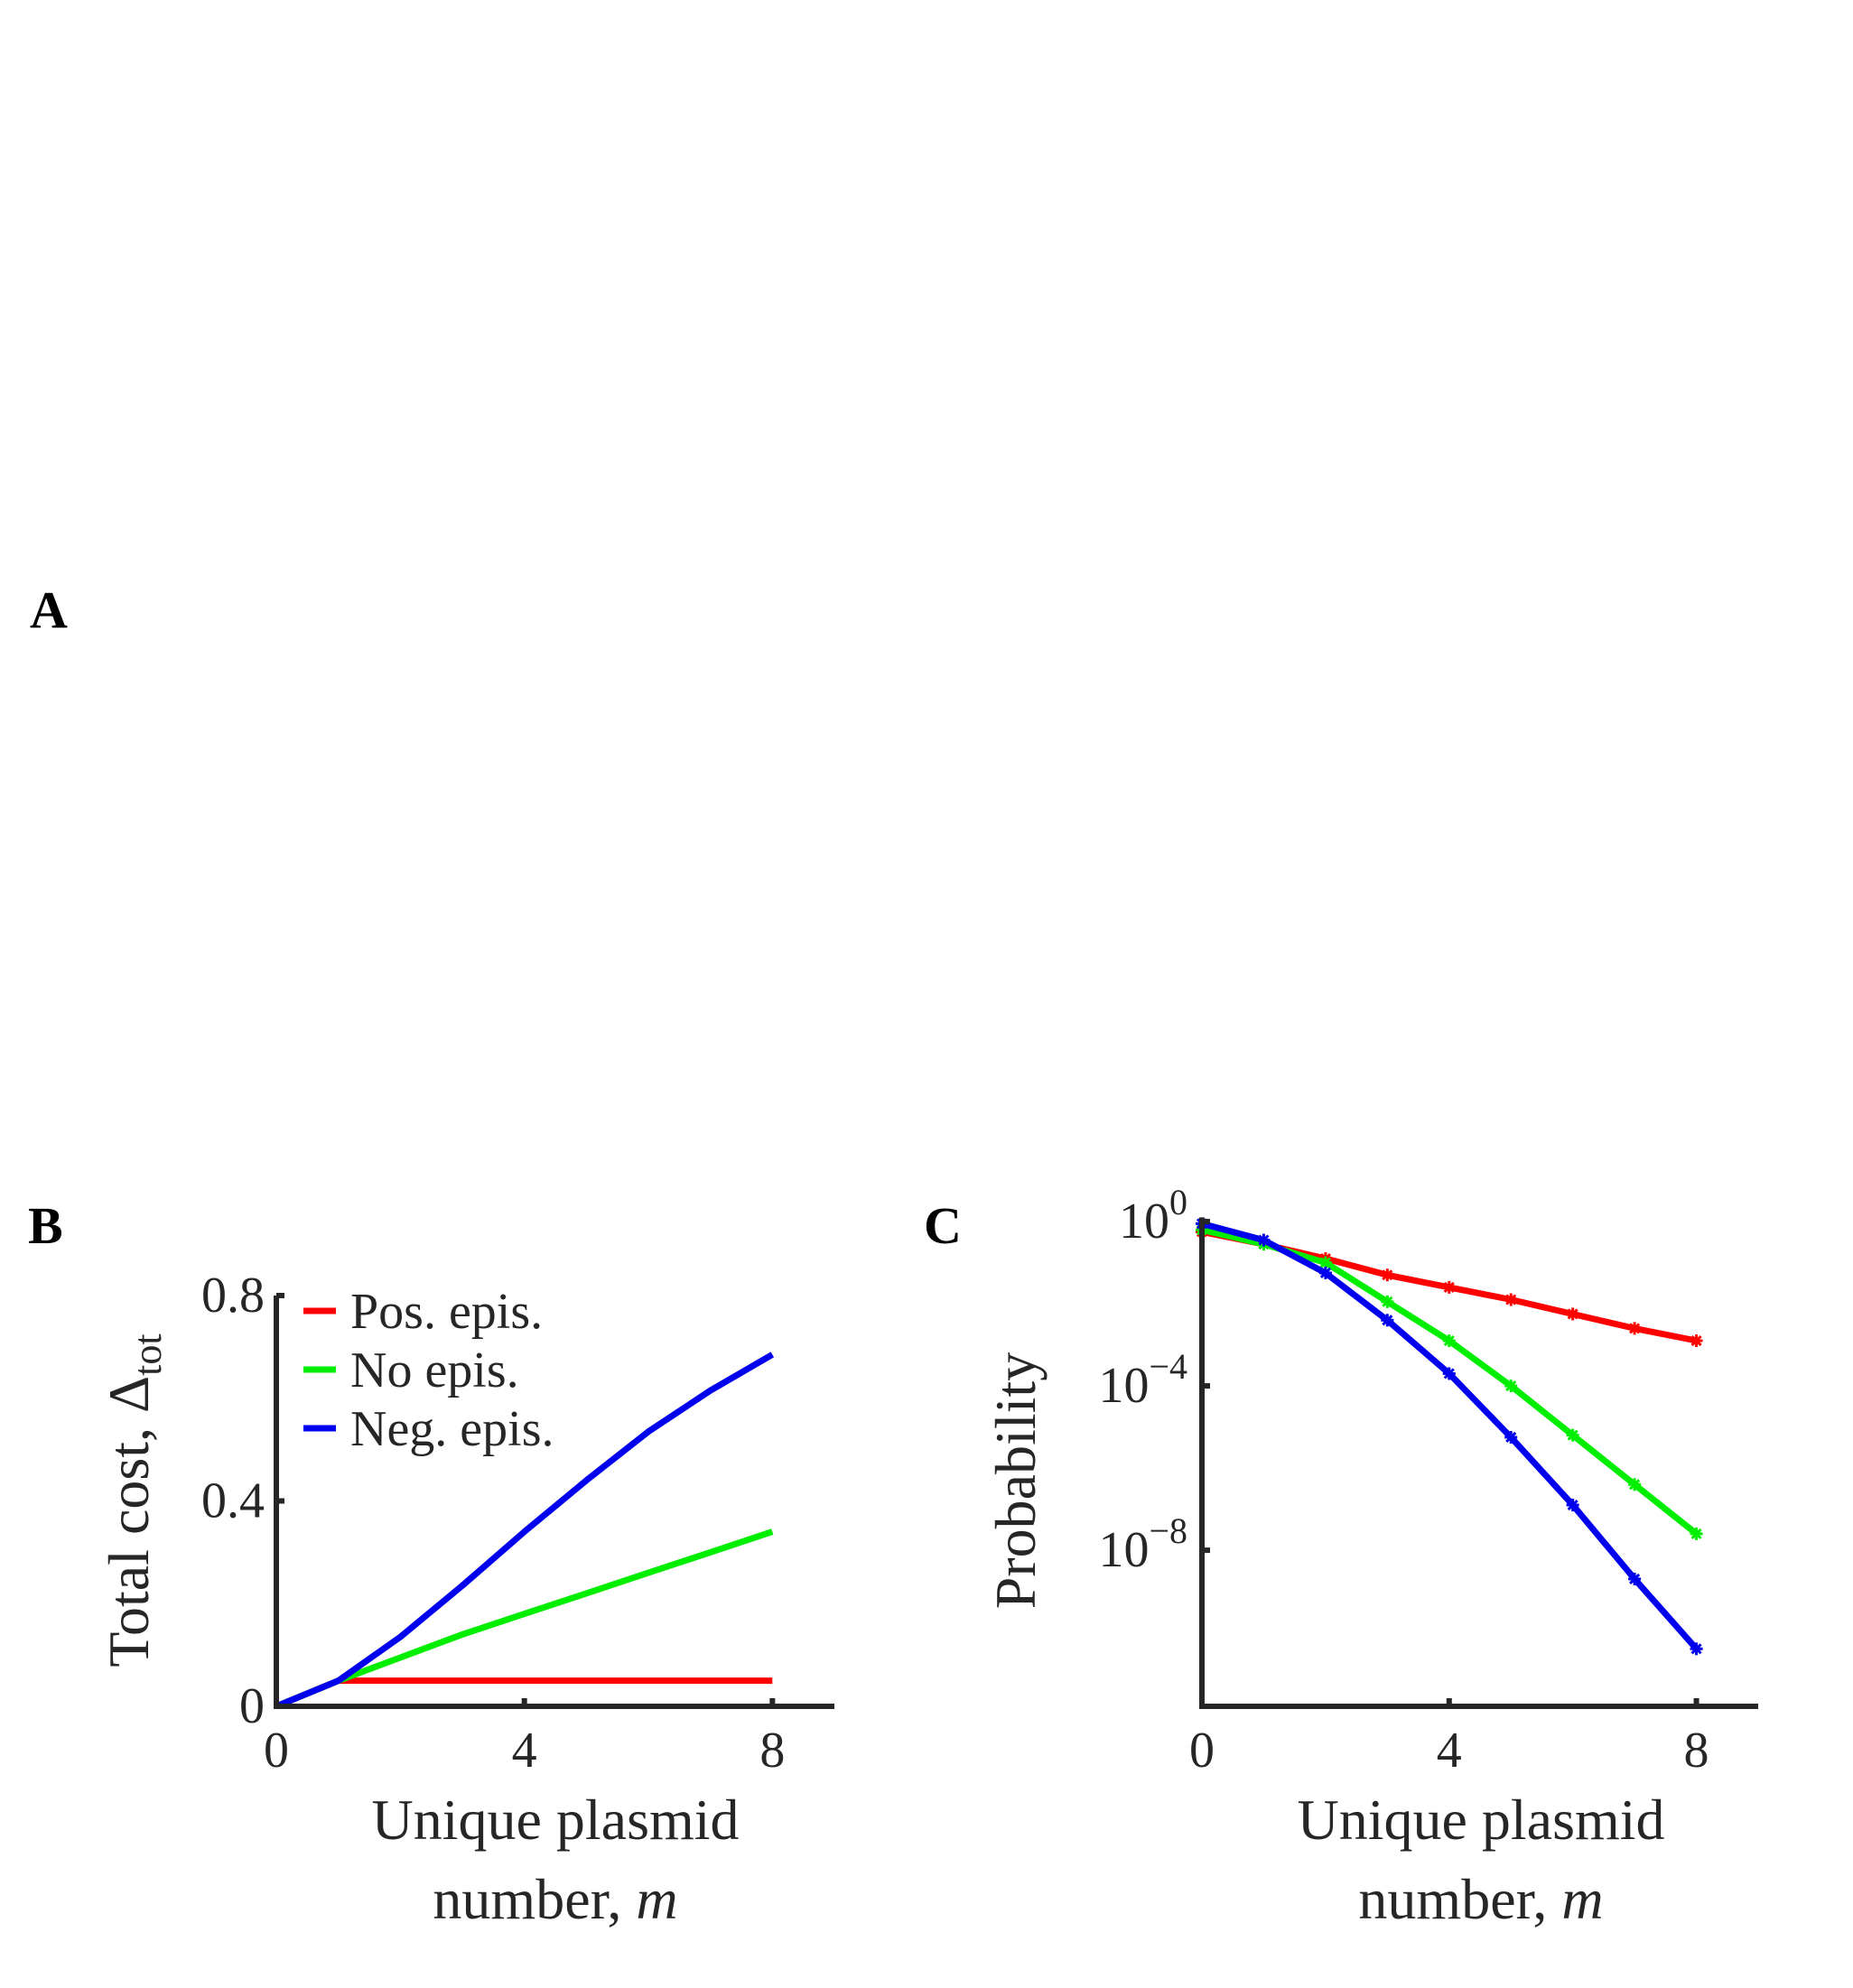 This screenshot has height=1988, width=1853. What do you see at coordinates (233, 1296) in the screenshot?
I see `y-tick-label-b: 0.8` at bounding box center [233, 1296].